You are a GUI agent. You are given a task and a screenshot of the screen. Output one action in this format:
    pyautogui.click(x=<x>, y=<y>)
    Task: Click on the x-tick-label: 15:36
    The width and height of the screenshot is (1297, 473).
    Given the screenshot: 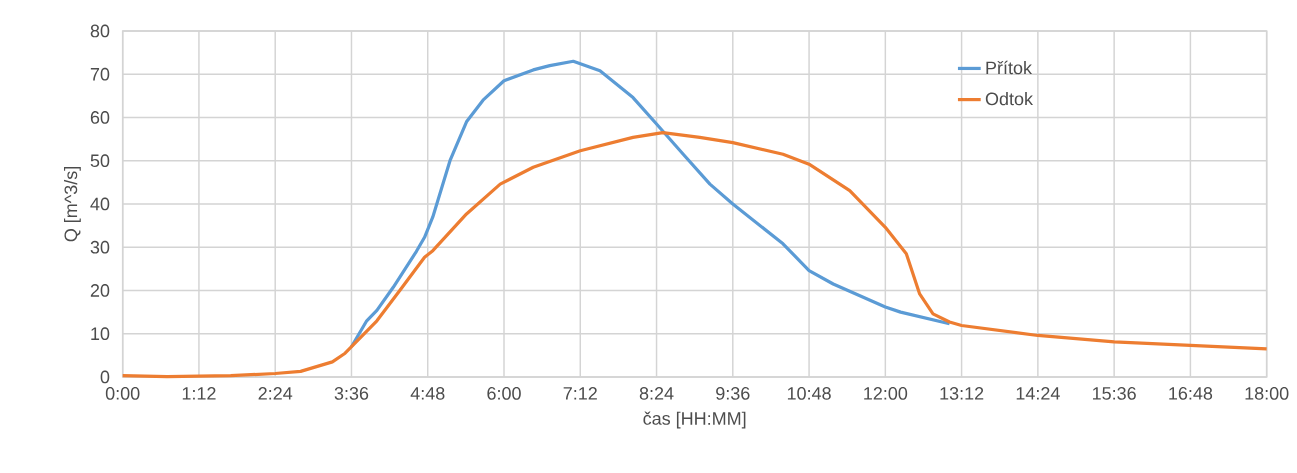 What is the action you would take?
    pyautogui.click(x=1114, y=393)
    